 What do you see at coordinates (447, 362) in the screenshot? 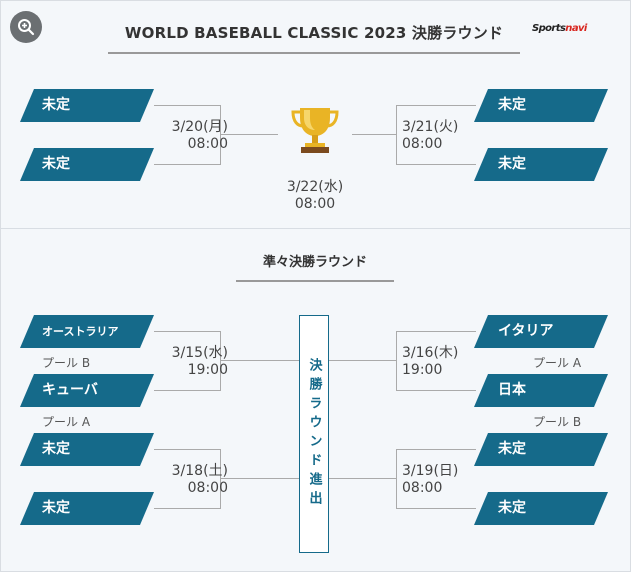
I see `qf-right-top-schedule: 3/16(木) 19:00` at bounding box center [447, 362].